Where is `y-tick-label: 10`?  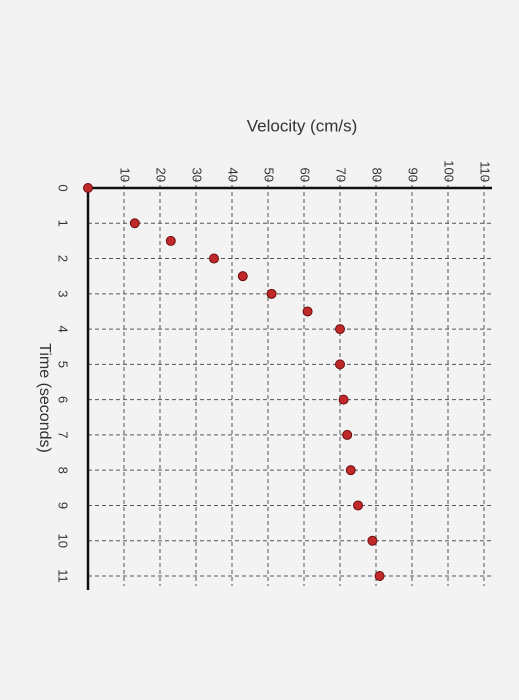 y-tick-label: 10 is located at coordinates (125, 175).